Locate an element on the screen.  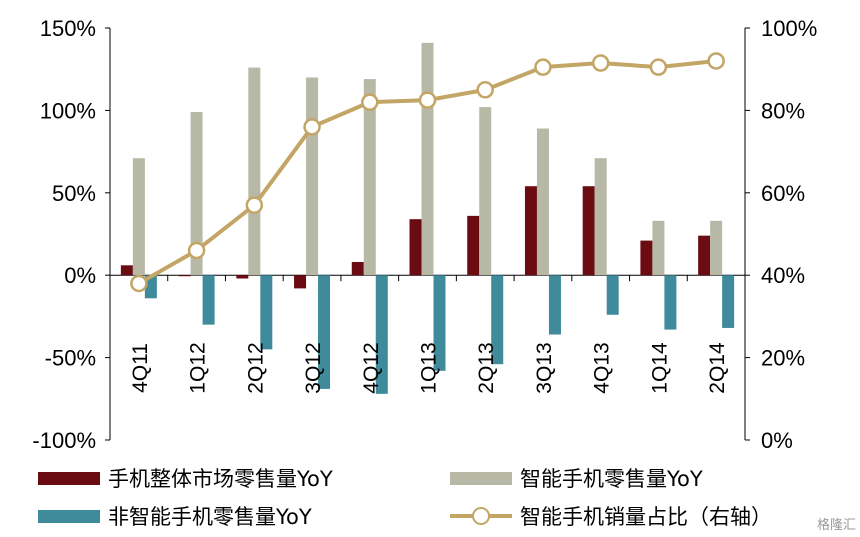
category-label-4Q13: 4Q13 is located at coordinates (602, 367).